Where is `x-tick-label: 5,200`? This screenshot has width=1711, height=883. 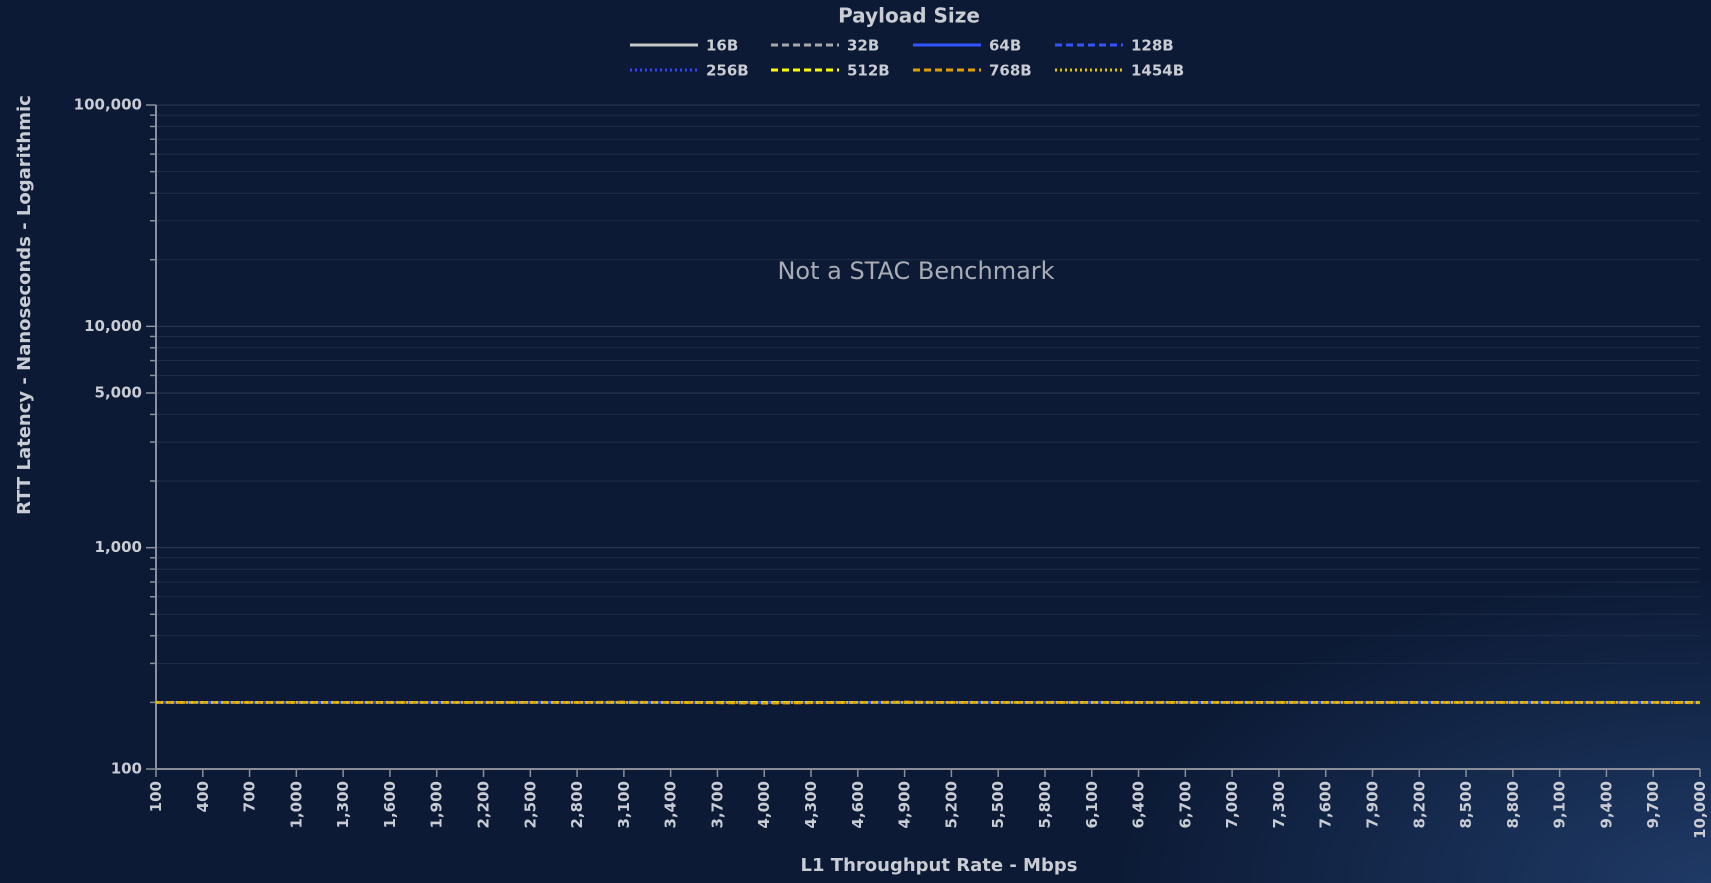 x-tick-label: 5,200 is located at coordinates (951, 804).